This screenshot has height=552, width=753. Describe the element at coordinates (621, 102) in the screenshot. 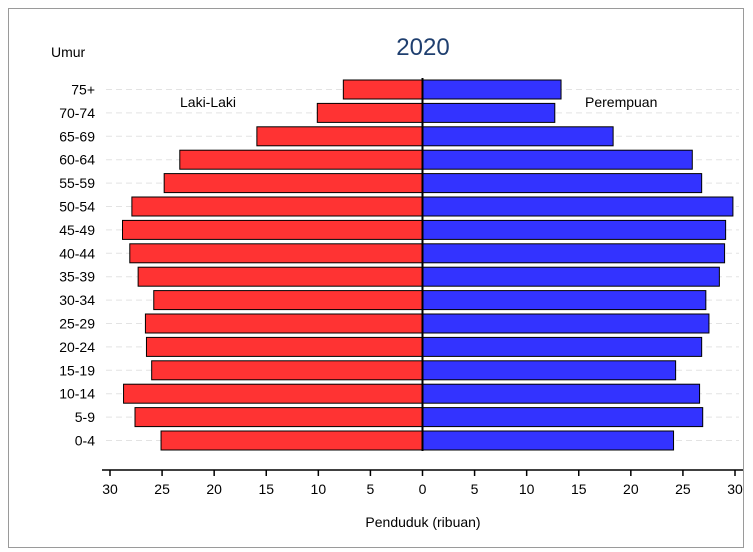

I see `series-label-perempuan: Perempuan` at that location.